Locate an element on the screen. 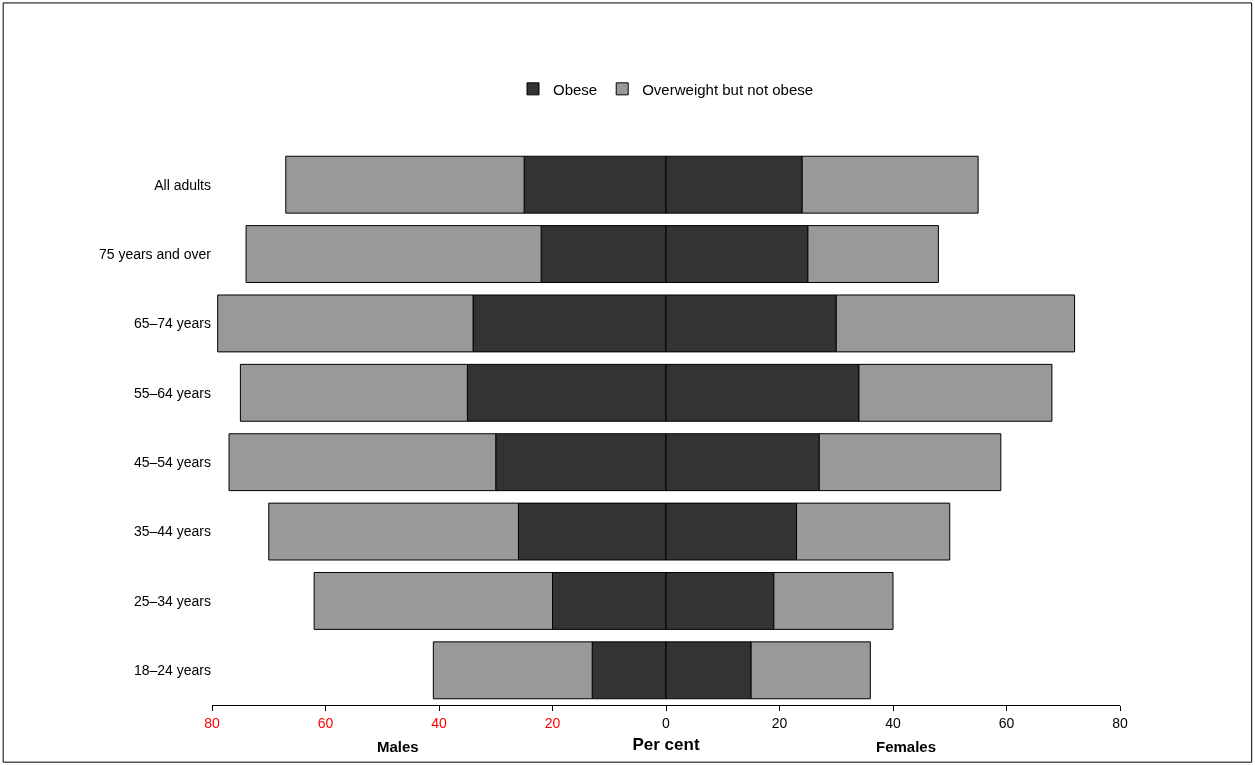 This screenshot has height=765, width=1255. x-axis-title: Per cent is located at coordinates (666, 745).